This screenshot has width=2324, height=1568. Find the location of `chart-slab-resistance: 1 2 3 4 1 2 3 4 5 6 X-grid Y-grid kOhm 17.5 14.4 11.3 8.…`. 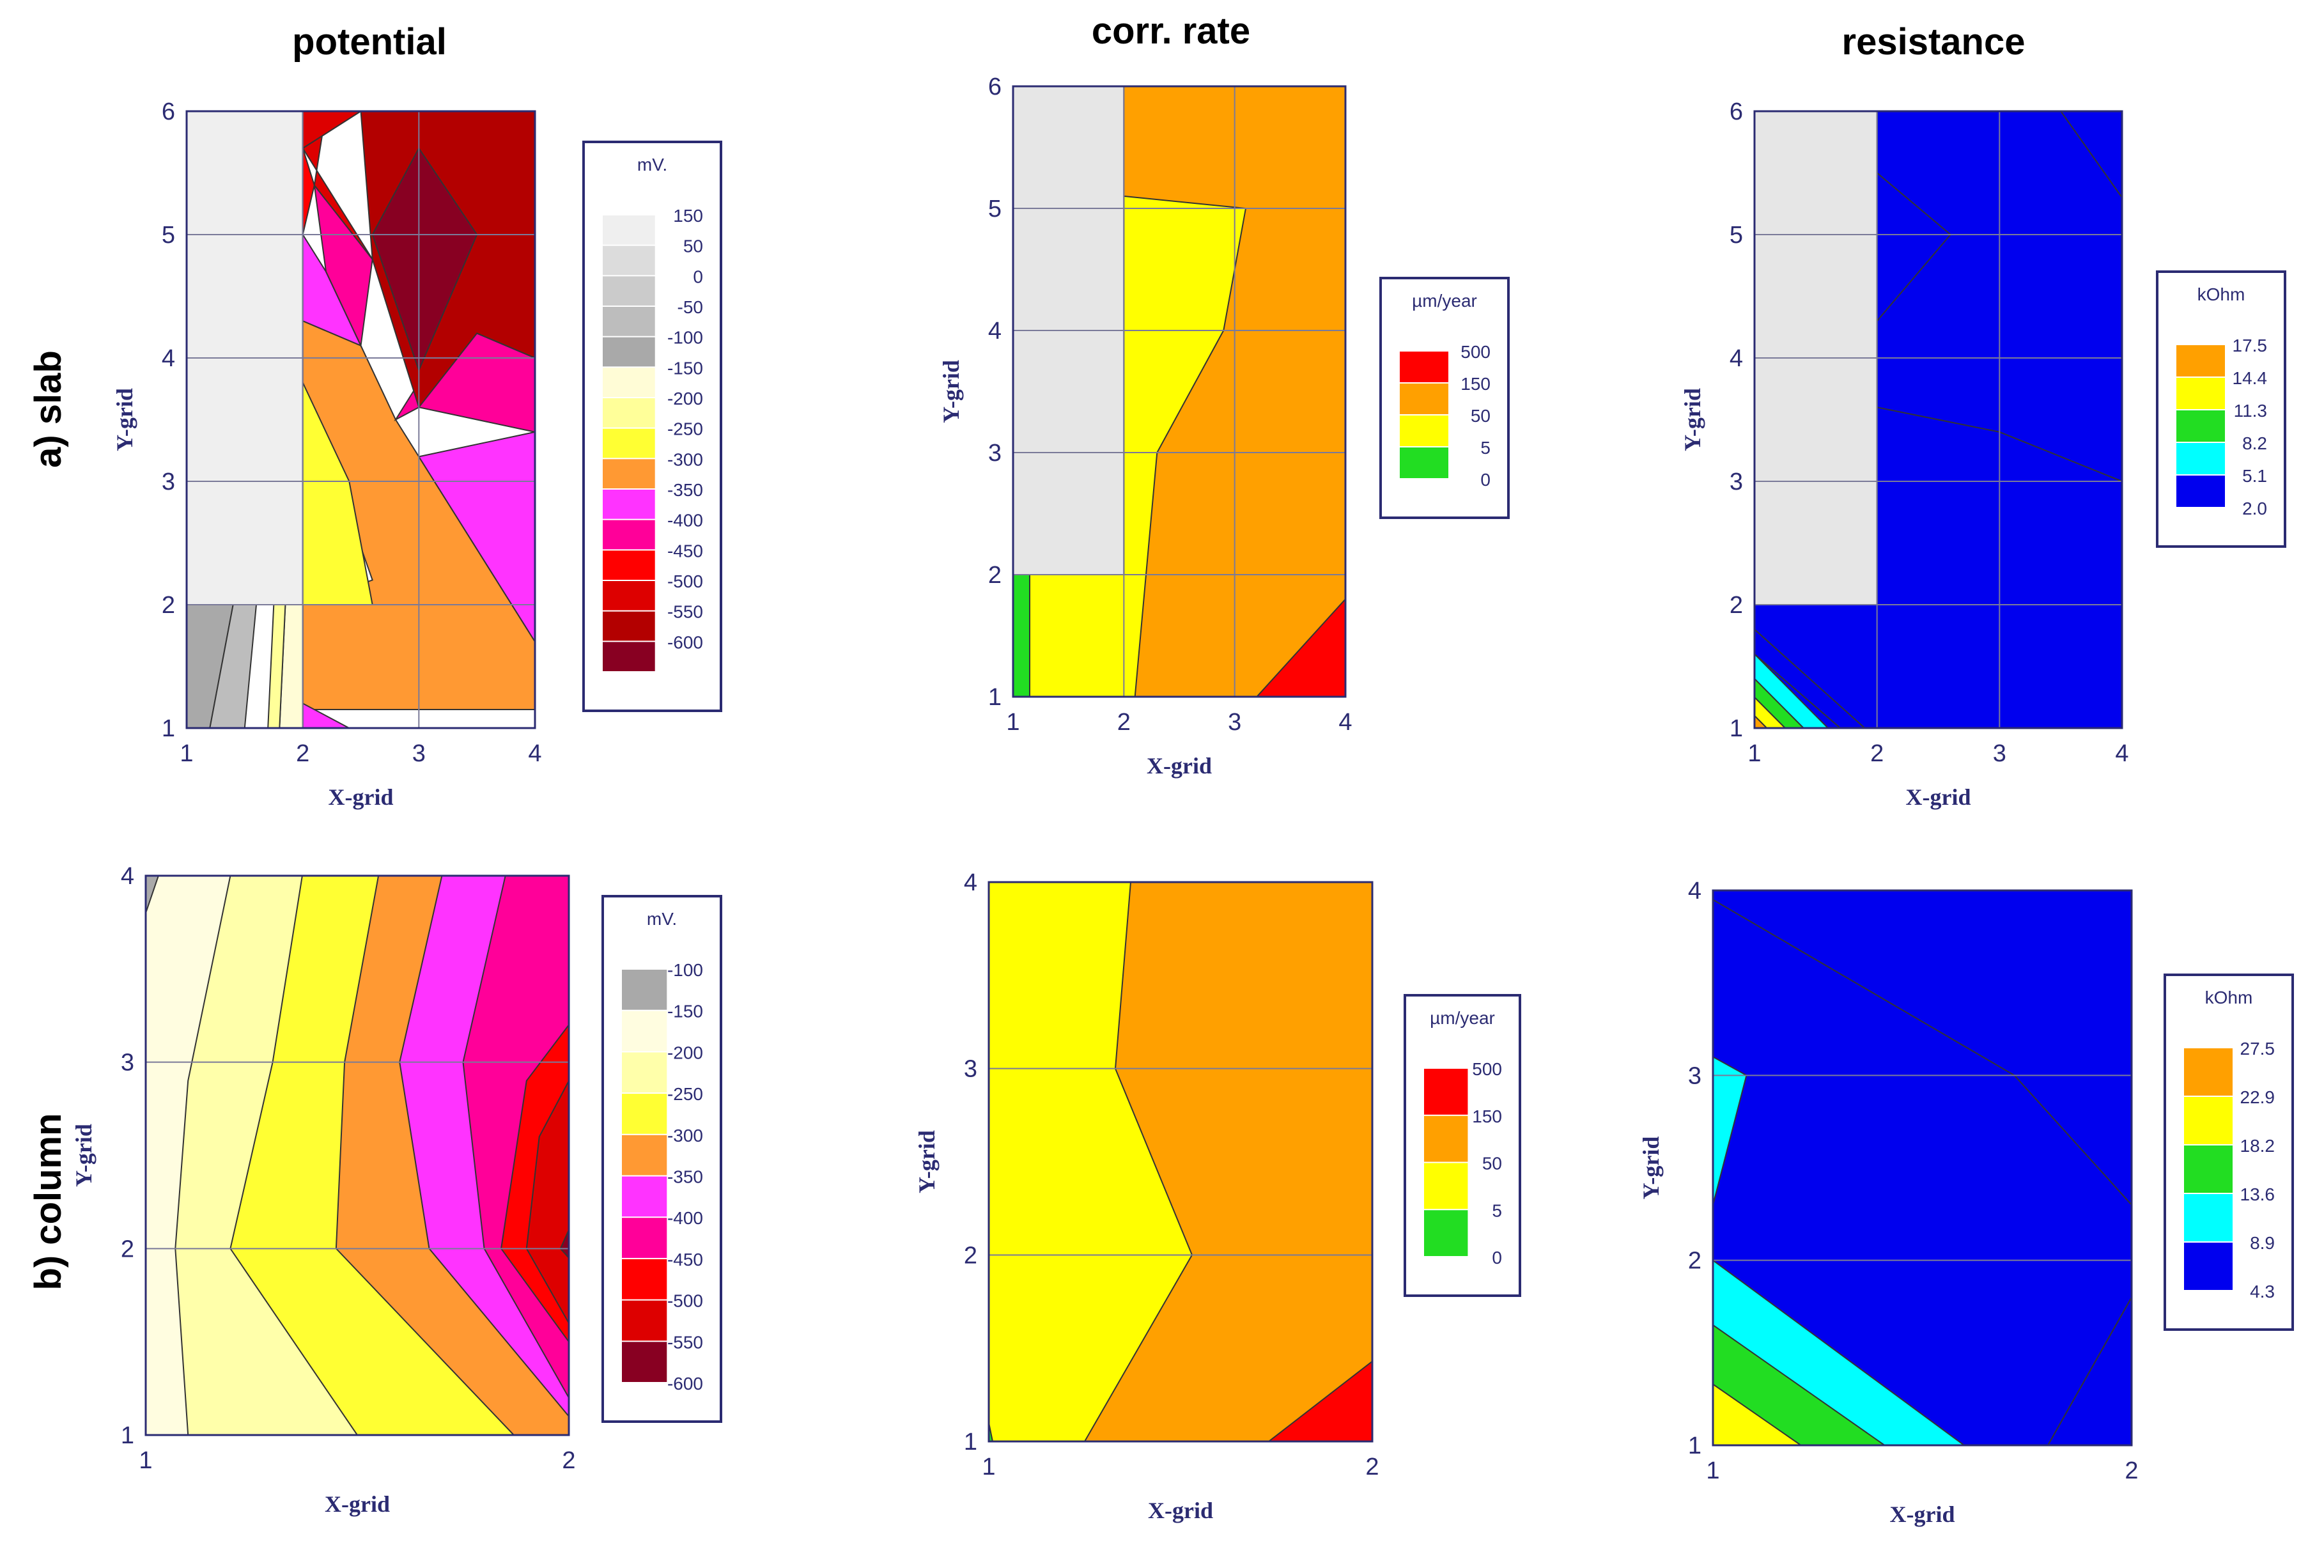

chart-slab-resistance: 1 2 3 4 1 2 3 4 5 6 X-grid Y-grid kOhm 17.5 14.4 11.3 8.… is located at coordinates (1983, 454).